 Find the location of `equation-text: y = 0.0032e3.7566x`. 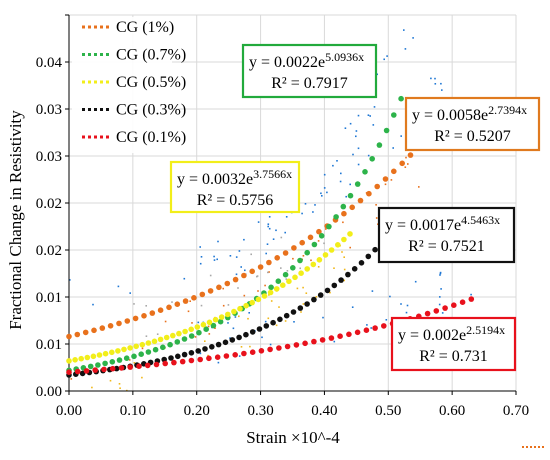

equation-text: y = 0.0032e3.7566x is located at coordinates (234, 177).